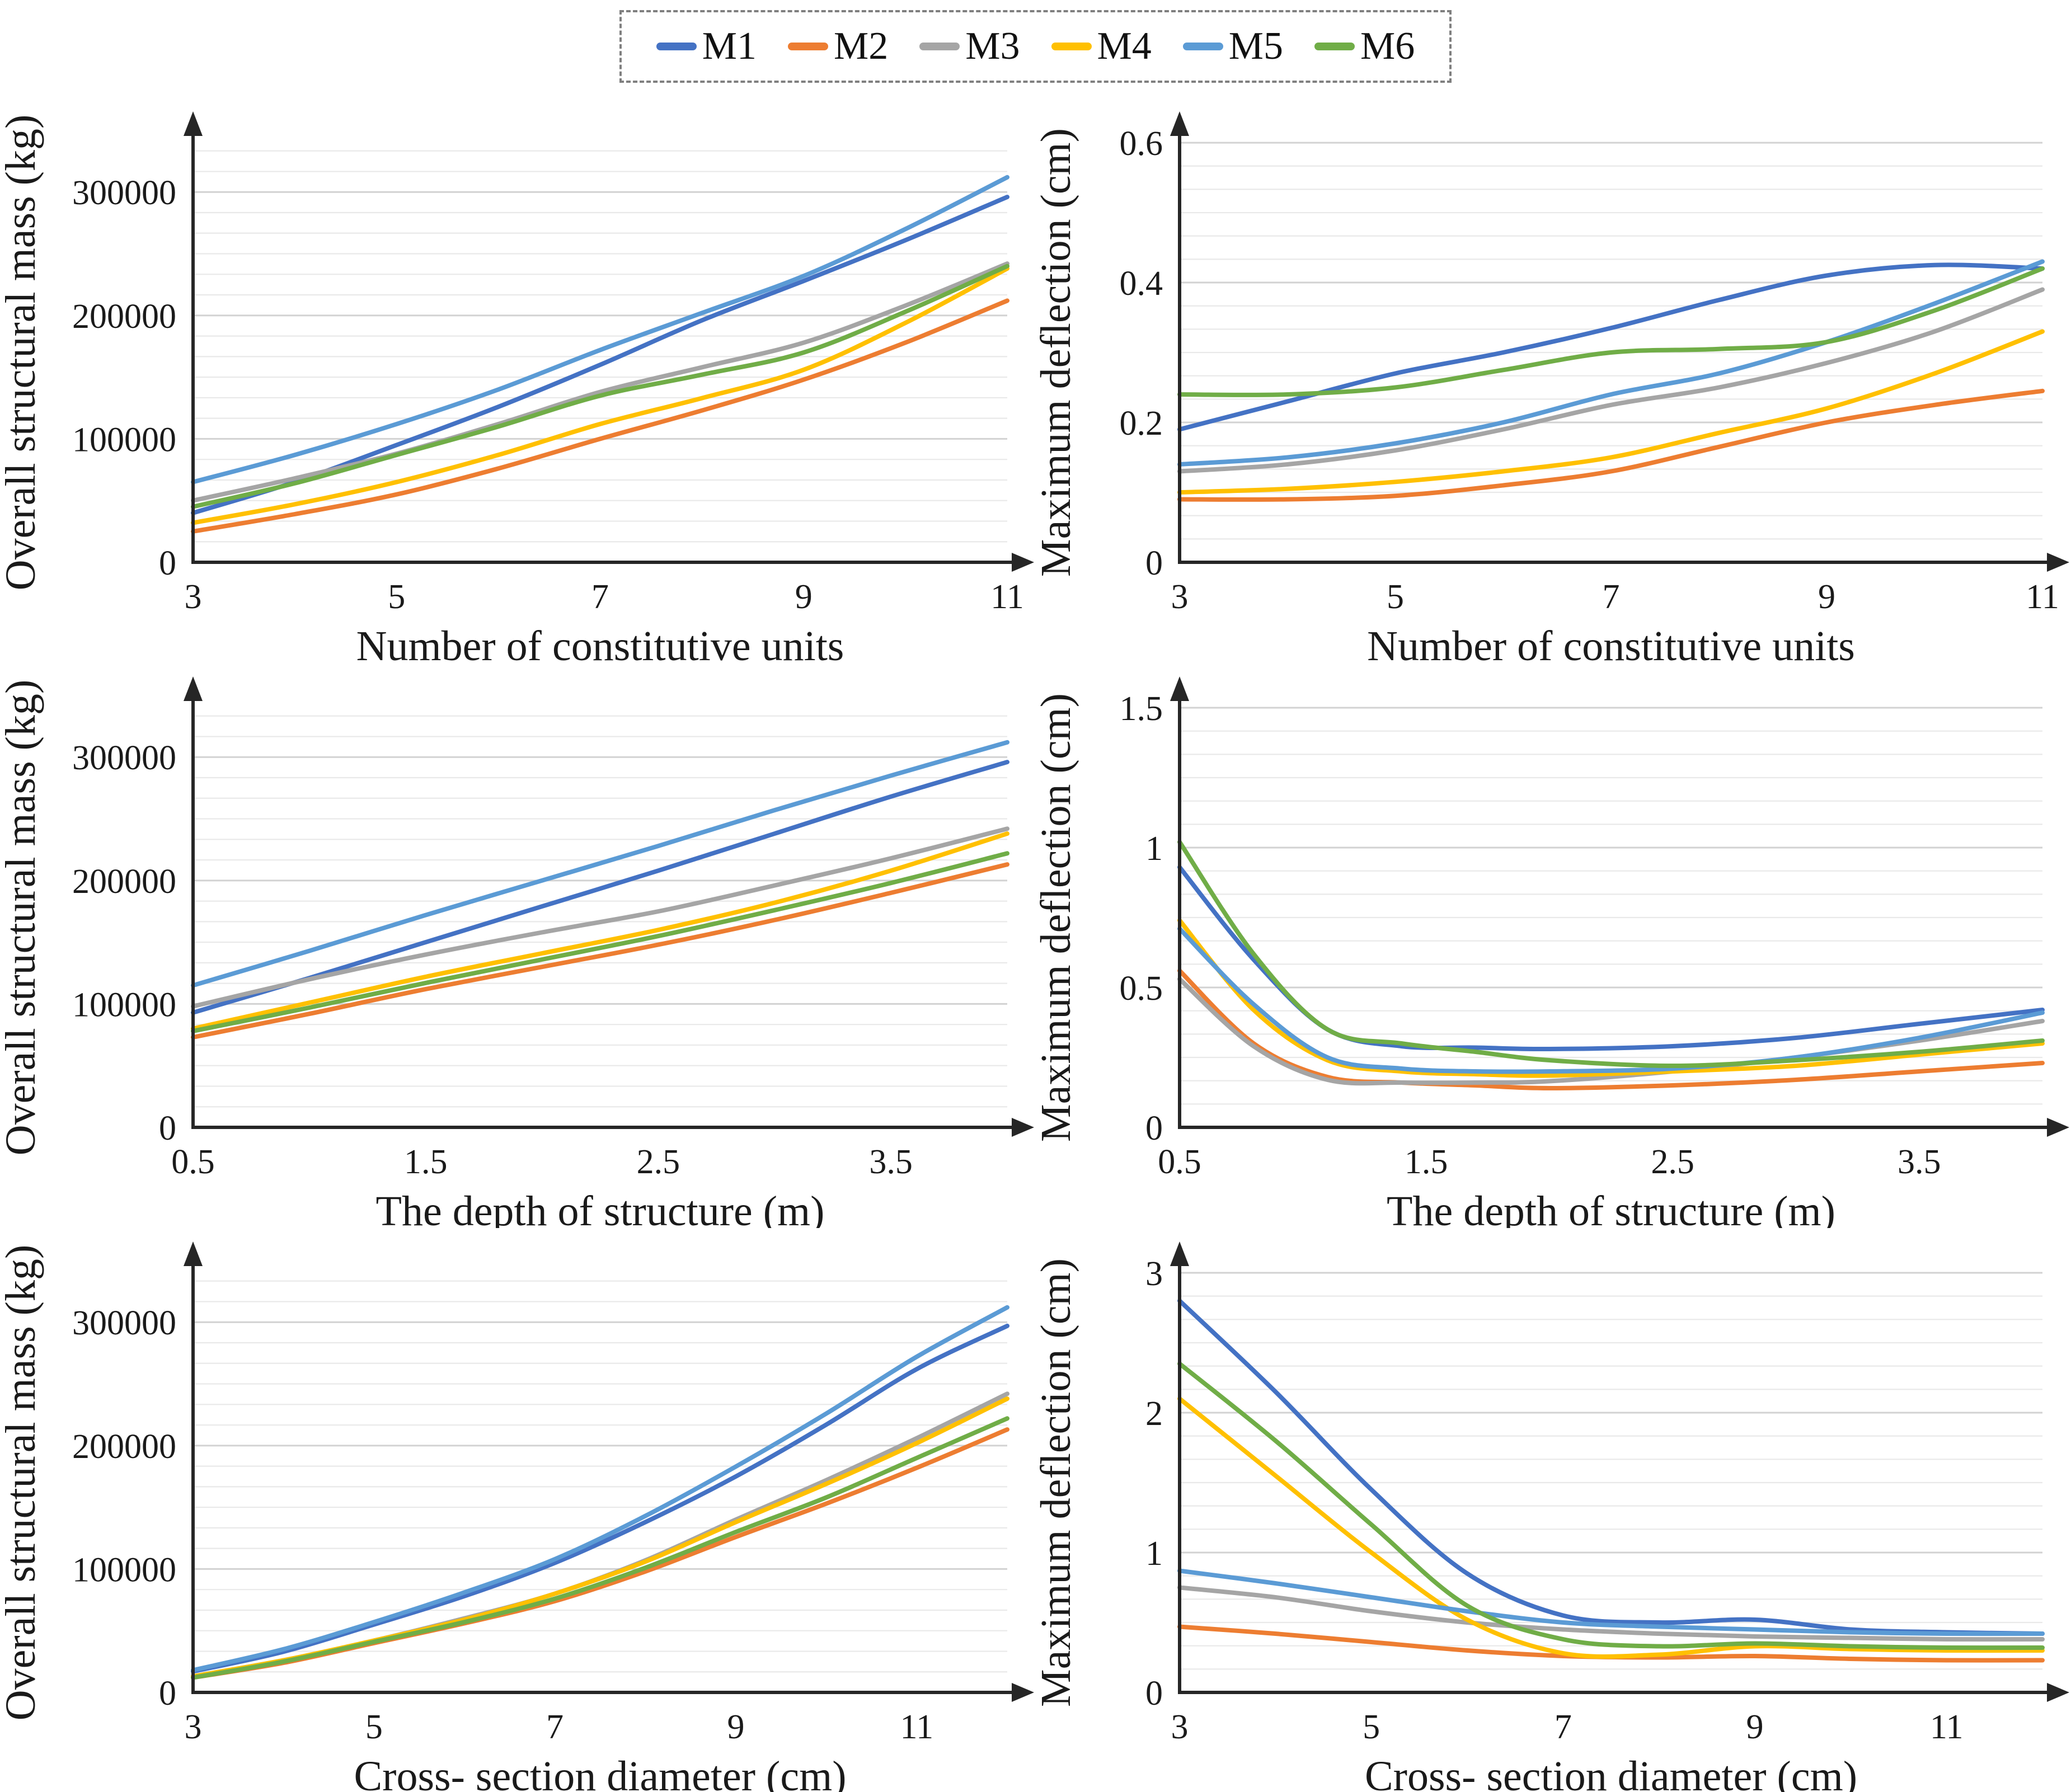 The width and height of the screenshot is (2071, 1792). What do you see at coordinates (676, 46) in the screenshot?
I see `legend-line-swatch-M1` at bounding box center [676, 46].